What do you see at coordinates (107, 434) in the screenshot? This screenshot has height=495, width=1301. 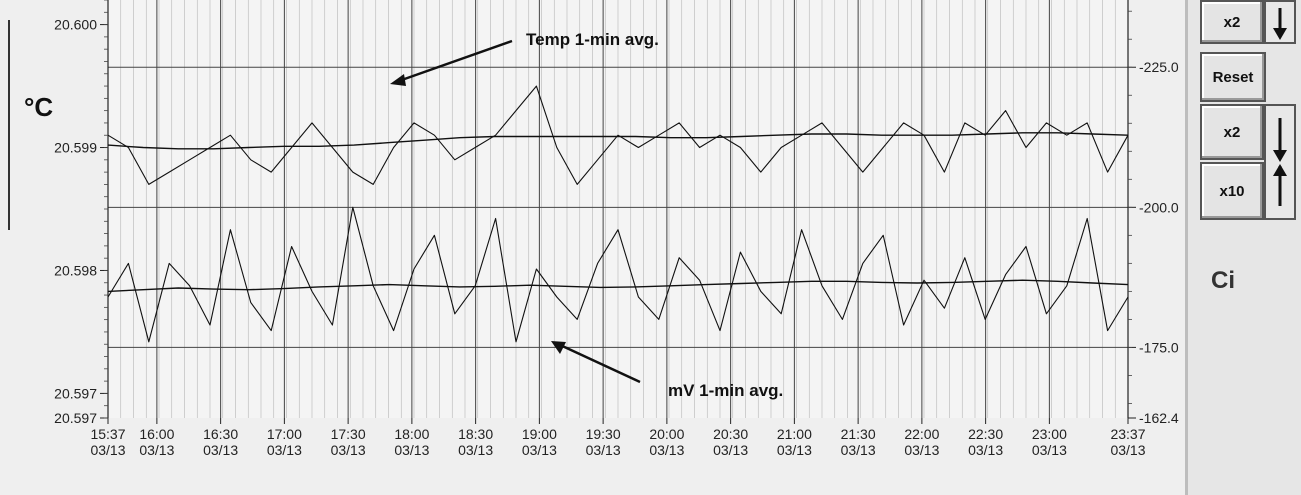 I see `x-tick-time-label: 15:37` at bounding box center [107, 434].